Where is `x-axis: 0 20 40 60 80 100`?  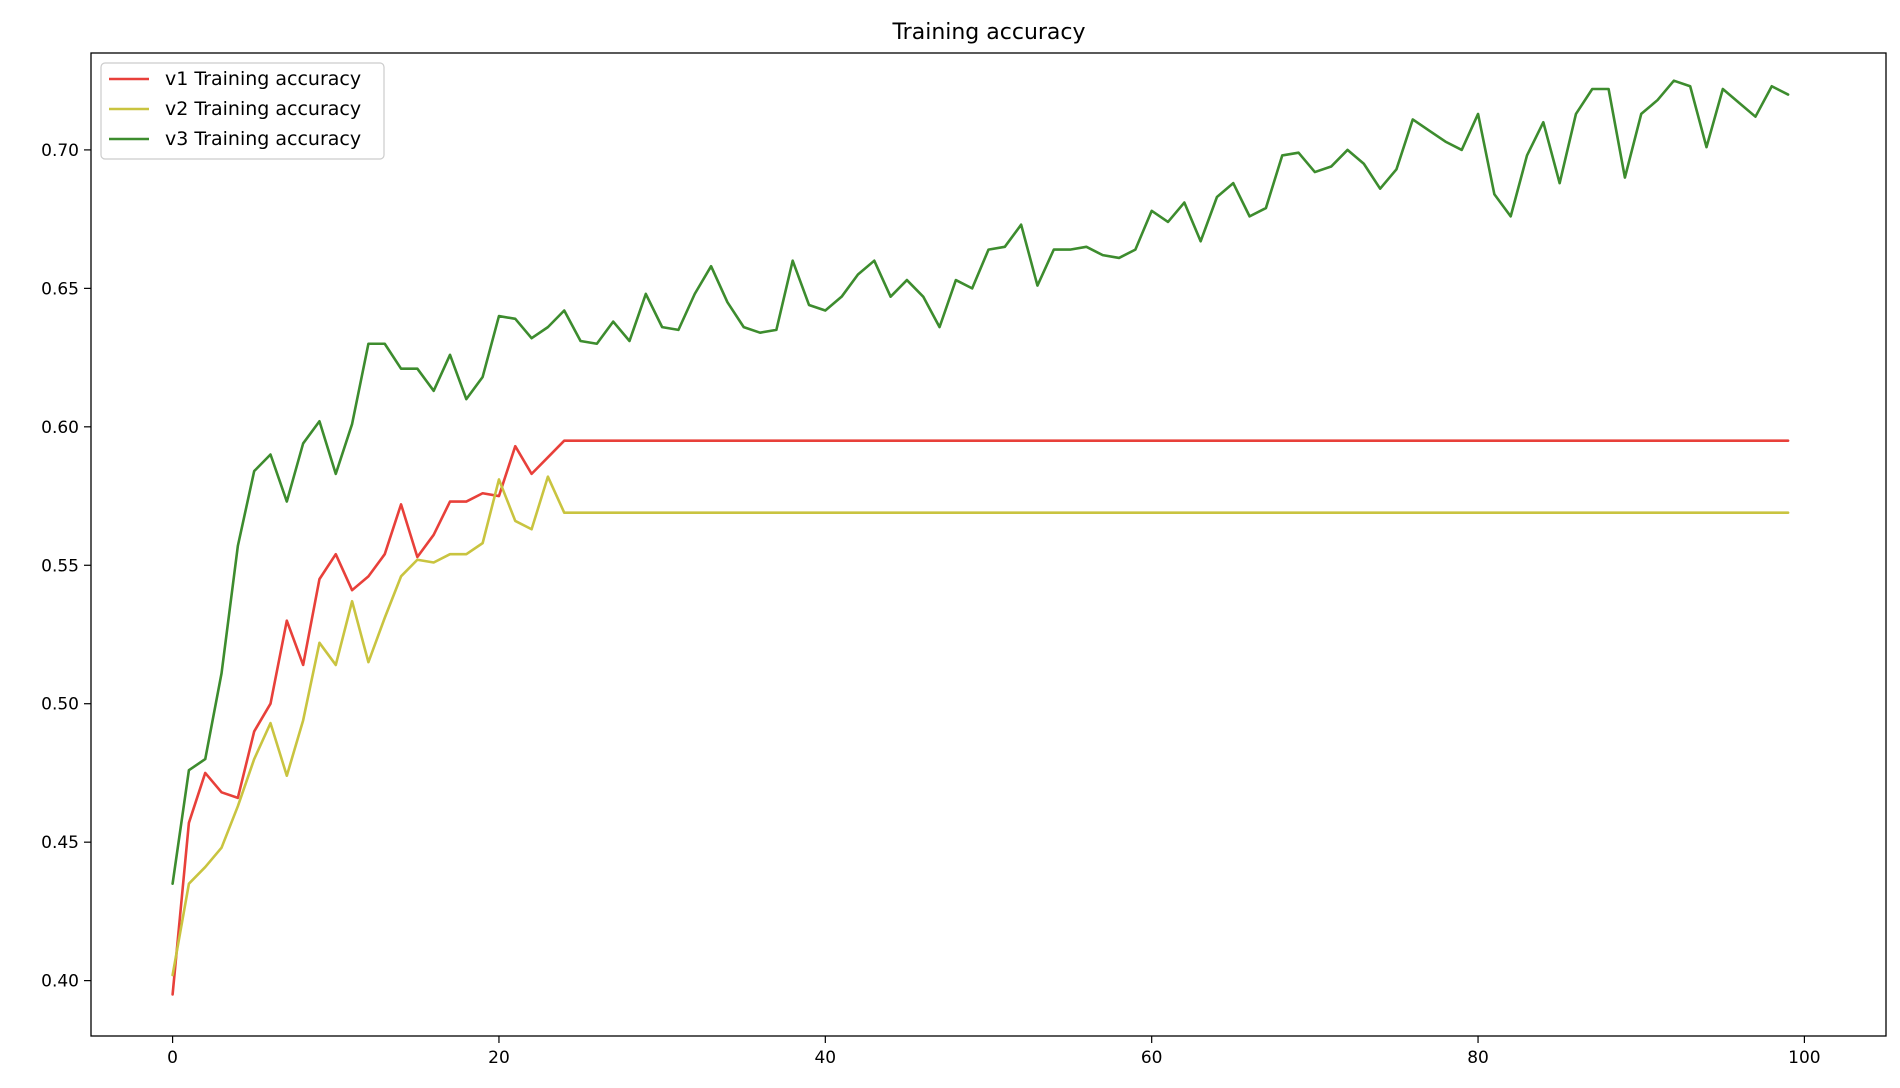 x-axis: 0 20 40 60 80 100 is located at coordinates (994, 1052).